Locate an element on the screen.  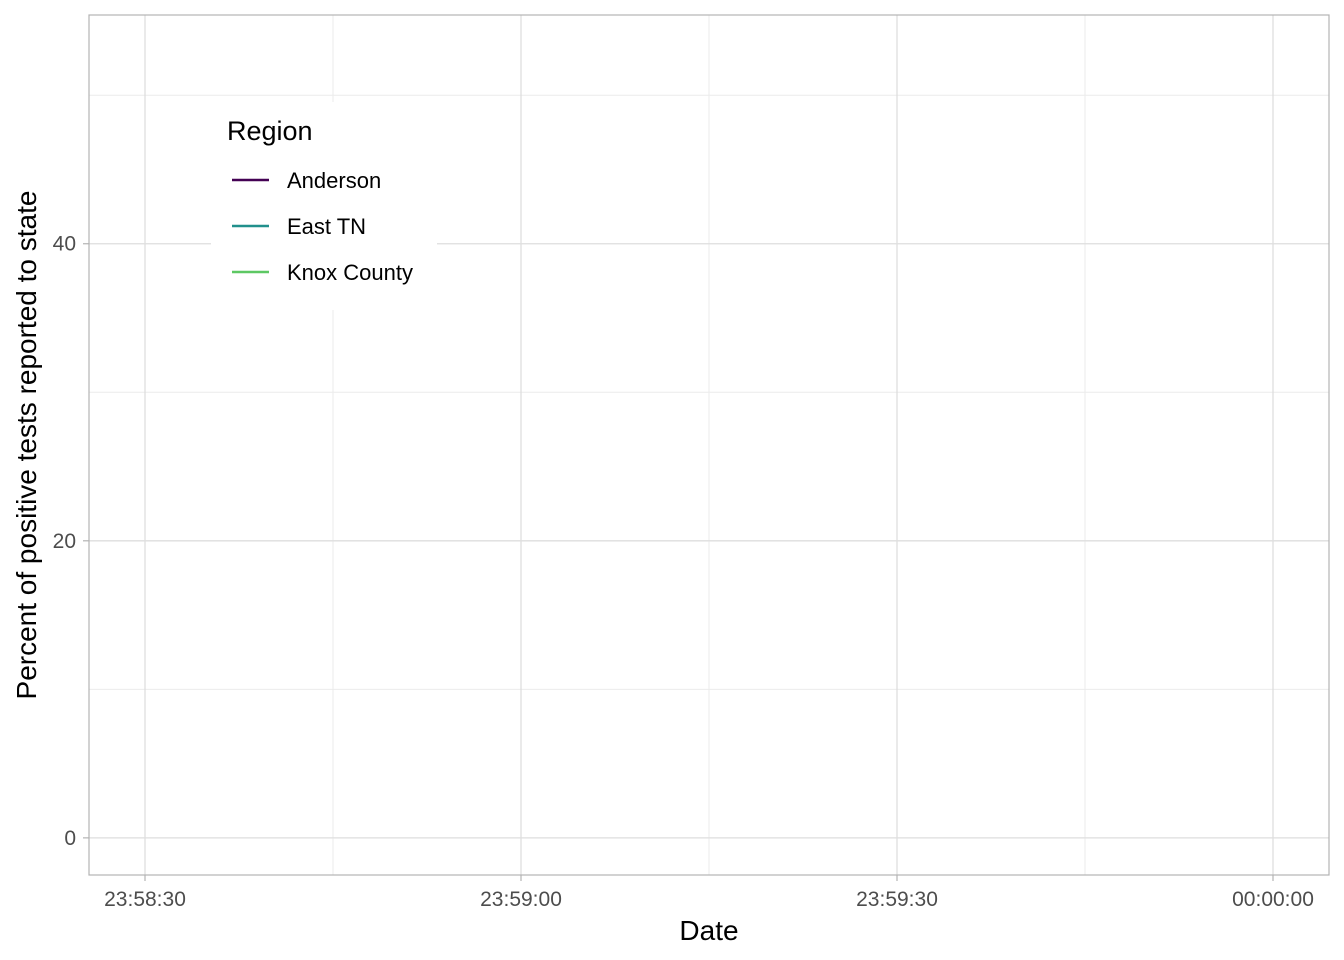
y-tick-label: 40 is located at coordinates (64, 244).